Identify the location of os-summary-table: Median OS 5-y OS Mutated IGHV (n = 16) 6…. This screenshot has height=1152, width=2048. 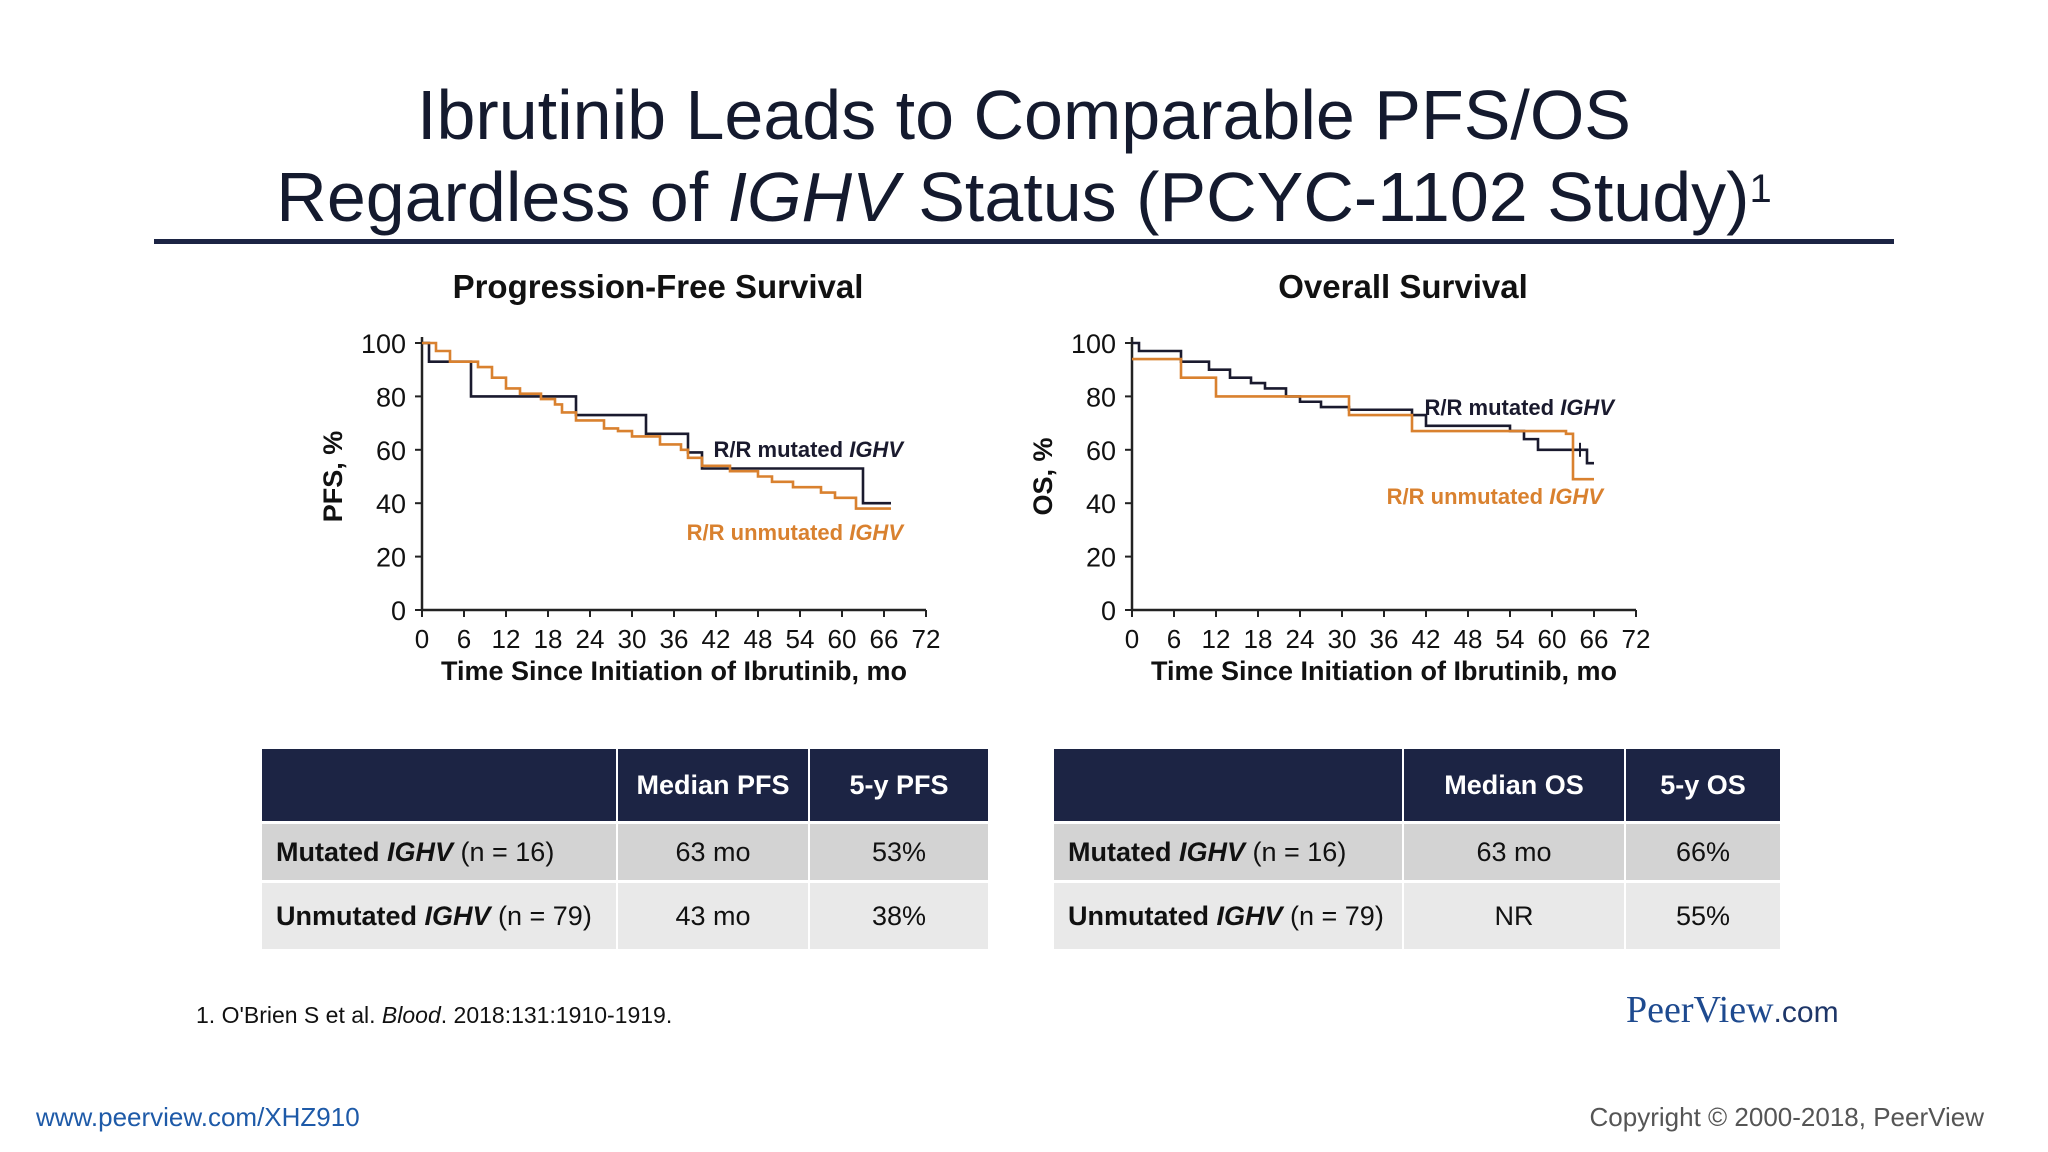
(1417, 849).